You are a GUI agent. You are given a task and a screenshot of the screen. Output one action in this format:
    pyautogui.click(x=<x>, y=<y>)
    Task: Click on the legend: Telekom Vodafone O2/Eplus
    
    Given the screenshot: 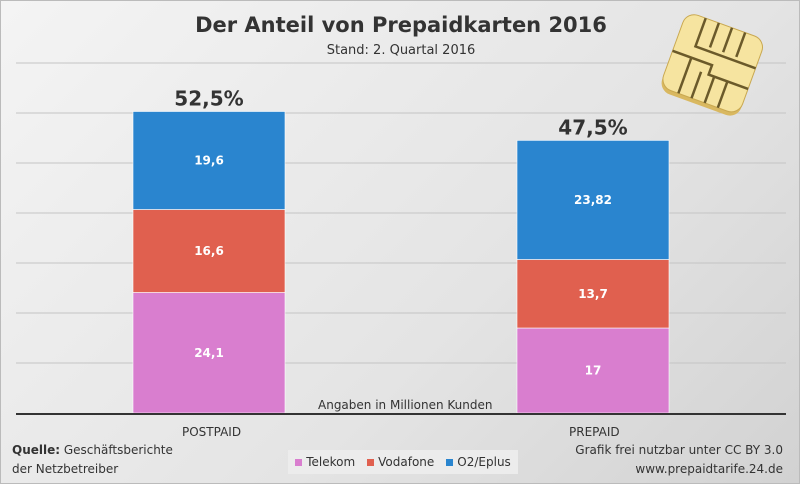 What is the action you would take?
    pyautogui.click(x=403, y=462)
    